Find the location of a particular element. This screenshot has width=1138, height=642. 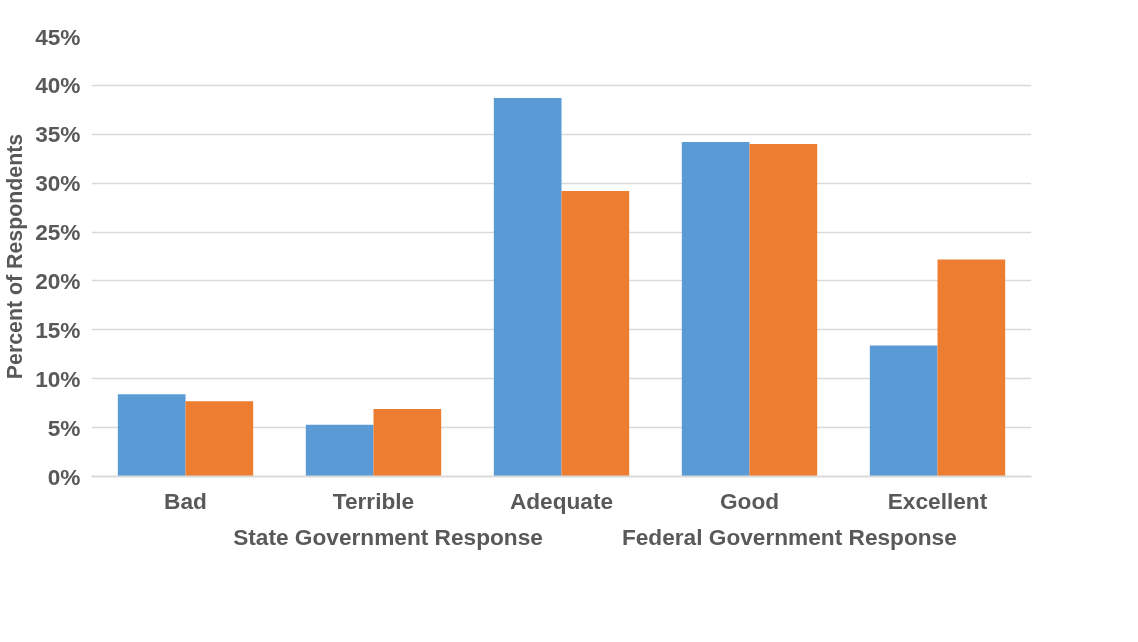

y-tick-label: 45% is located at coordinates (58, 36).